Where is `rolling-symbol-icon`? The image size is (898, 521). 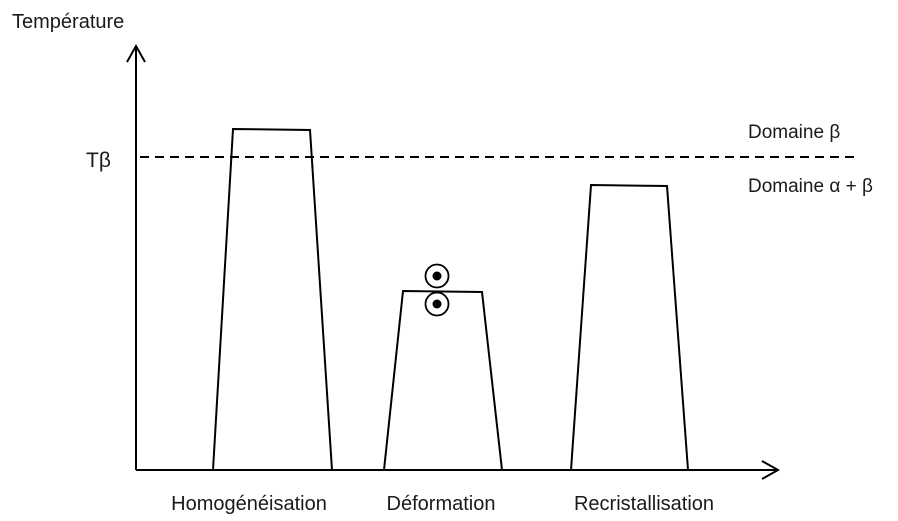 rolling-symbol-icon is located at coordinates (437, 290).